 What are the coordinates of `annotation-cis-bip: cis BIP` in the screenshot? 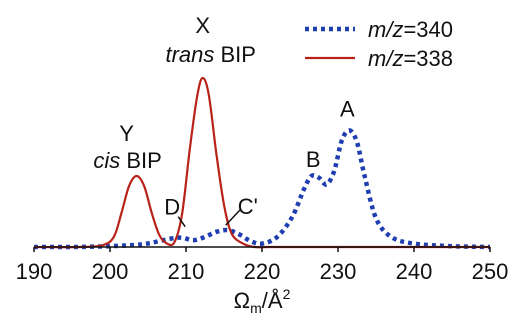 It's located at (127, 160).